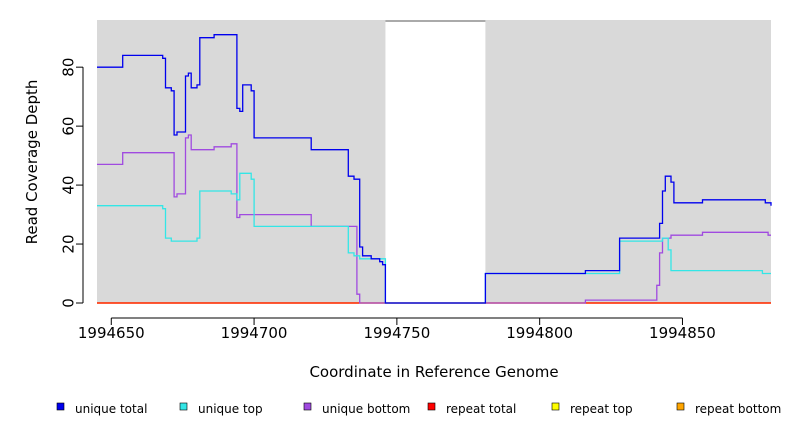 This screenshot has height=432, width=792. What do you see at coordinates (738, 409) in the screenshot?
I see `legend-label-repeat-bottom: repeat bottom` at bounding box center [738, 409].